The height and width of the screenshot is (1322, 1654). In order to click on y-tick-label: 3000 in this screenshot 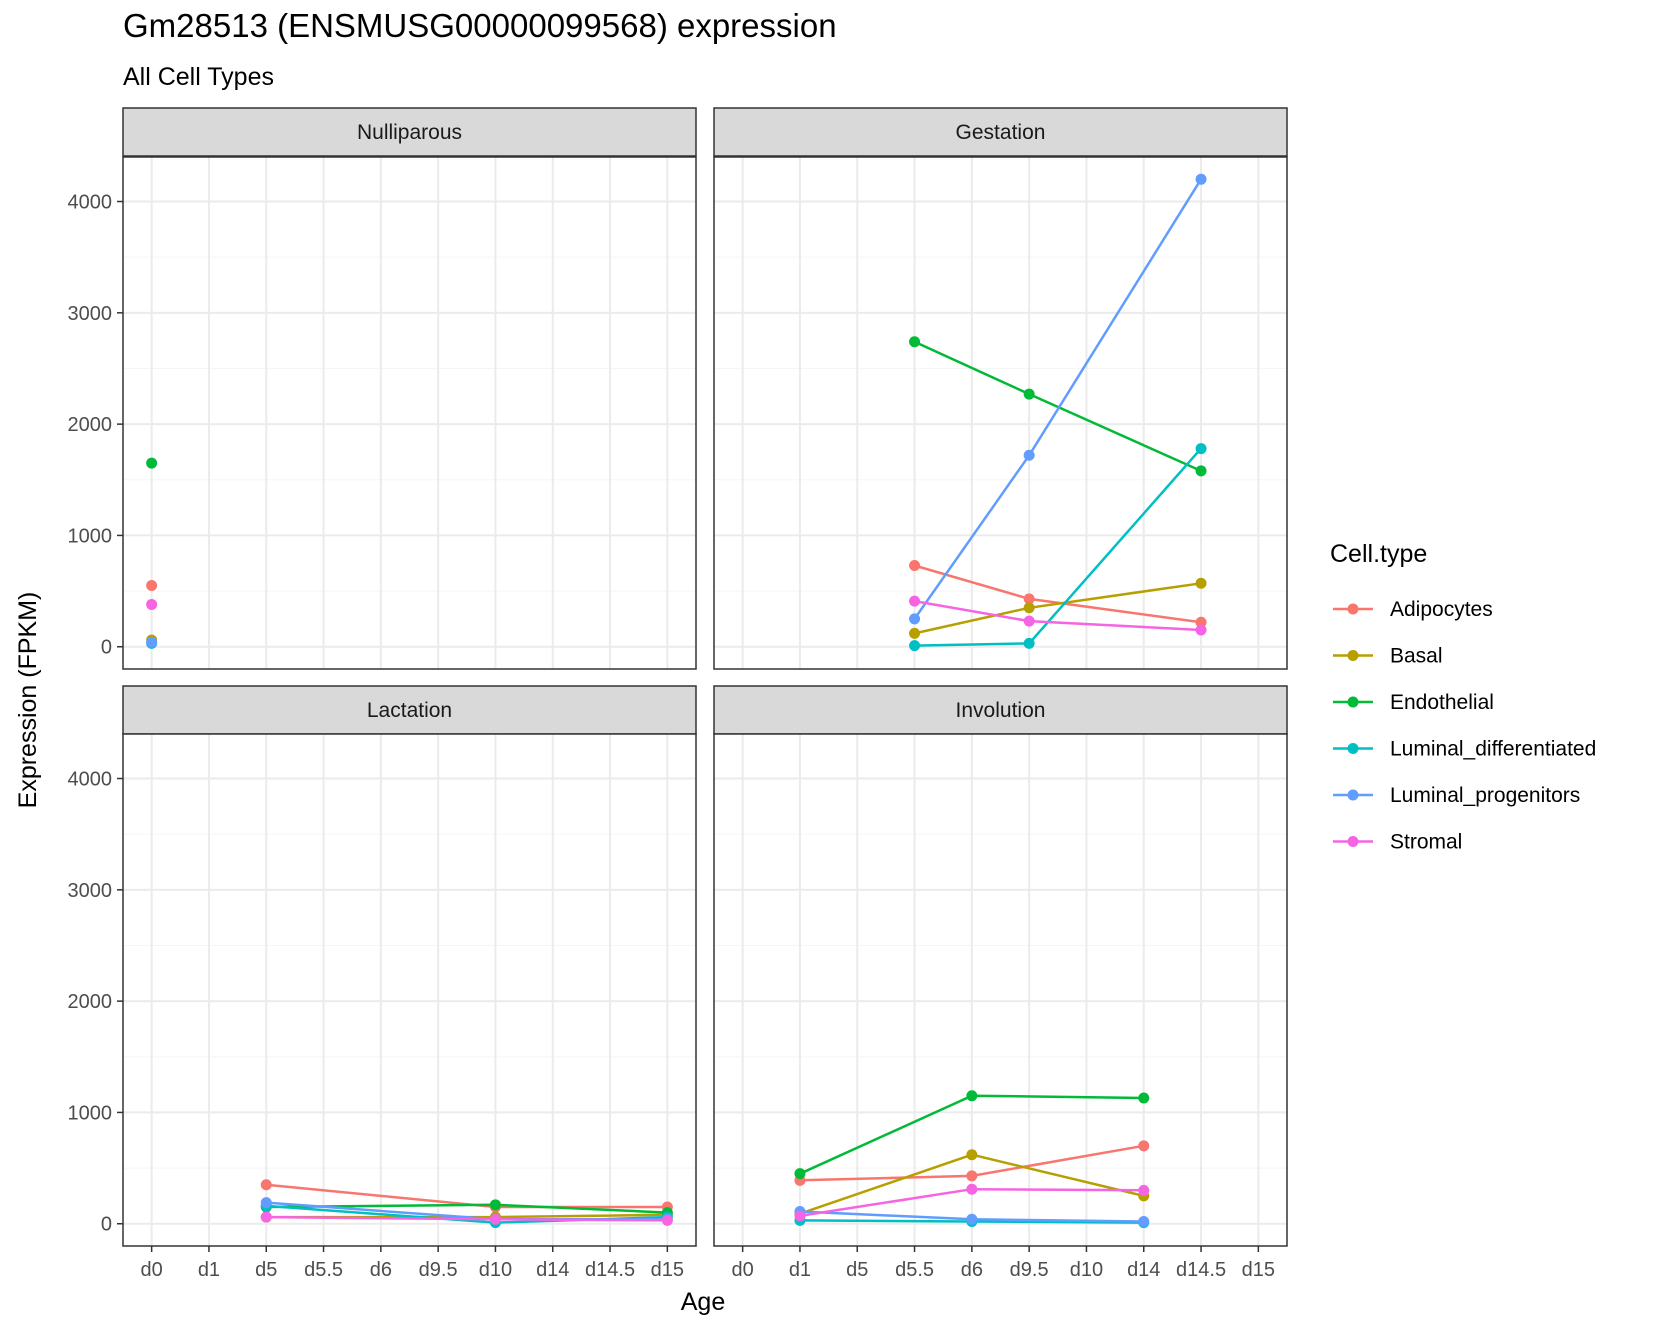, I will do `click(90, 314)`.